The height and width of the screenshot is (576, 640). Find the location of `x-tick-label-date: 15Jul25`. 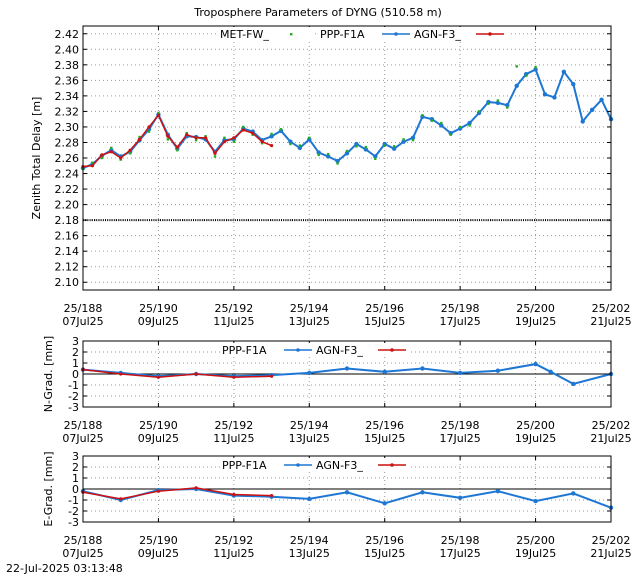

x-tick-label-date: 15Jul25 is located at coordinates (384, 553).